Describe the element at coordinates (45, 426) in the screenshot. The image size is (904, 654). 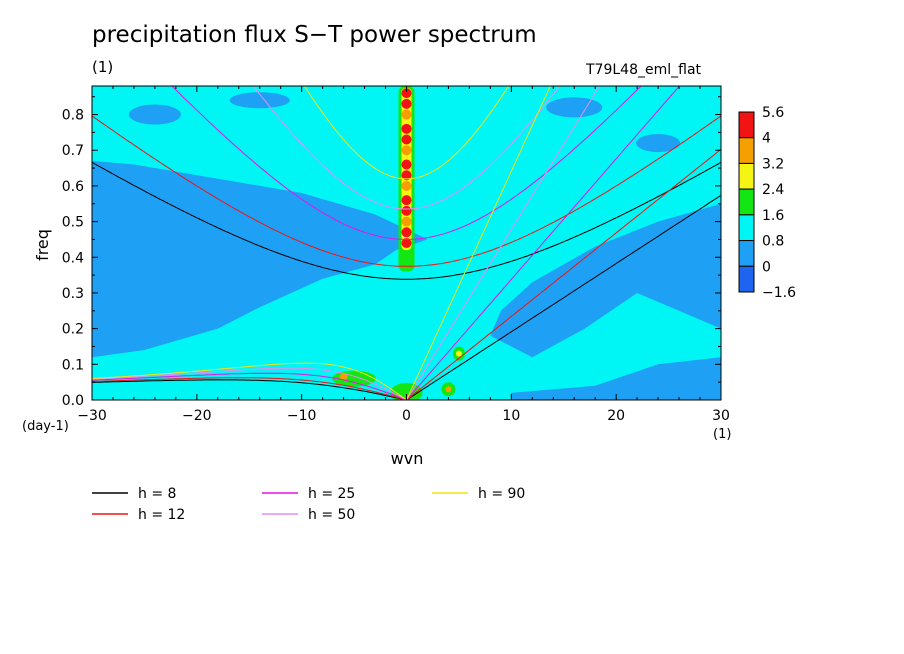
I see `y-axis-units: (day-1)` at that location.